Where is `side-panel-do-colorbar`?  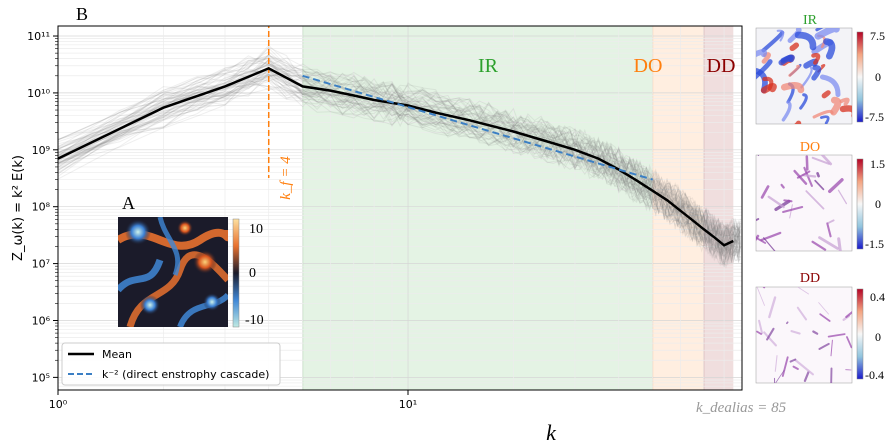 side-panel-do-colorbar is located at coordinates (860, 204).